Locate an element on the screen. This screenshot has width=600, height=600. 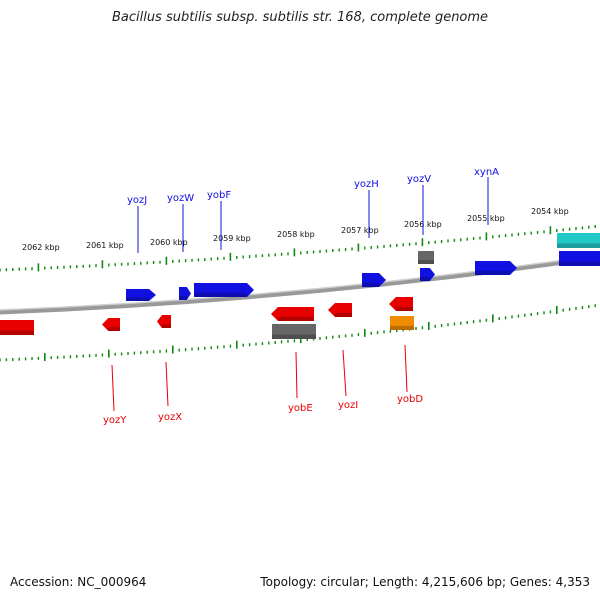
gene-xynA is located at coordinates (496, 268).